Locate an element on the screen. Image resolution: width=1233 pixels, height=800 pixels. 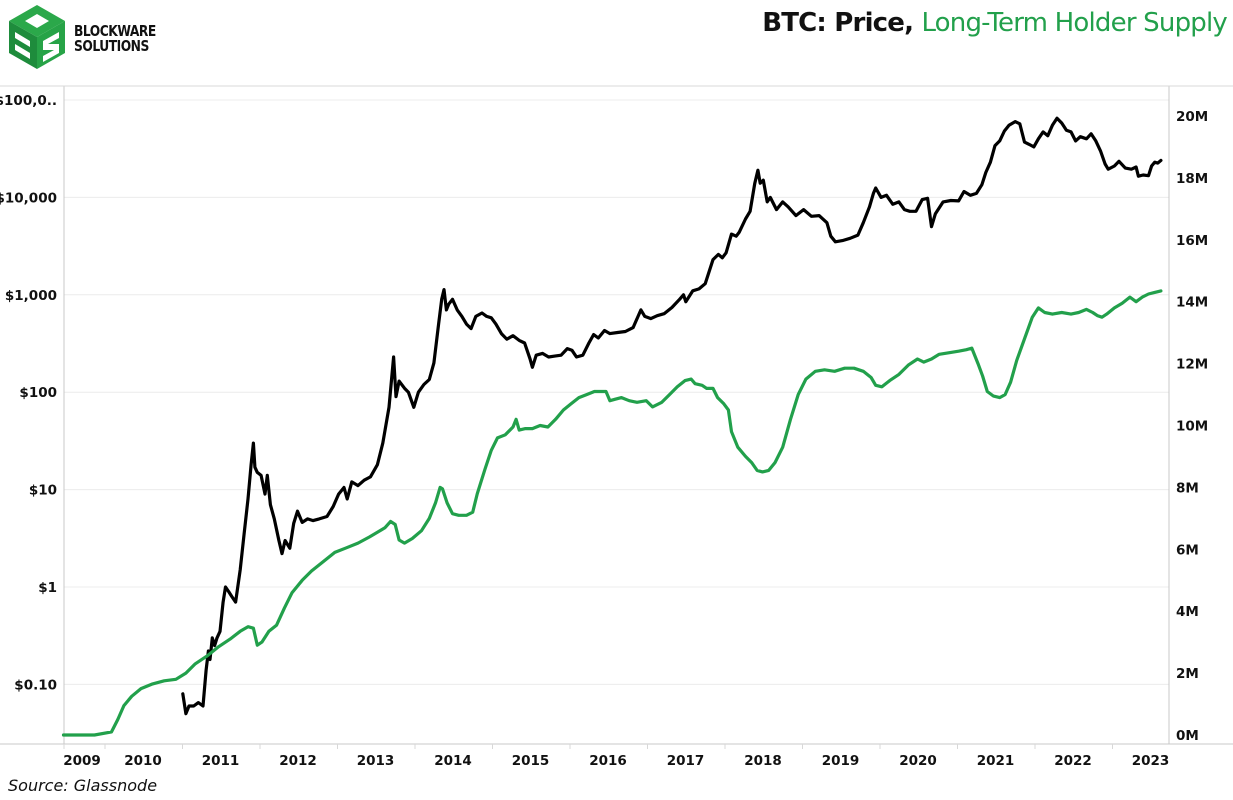
chart-title: BTC: Price, Long-Term Holder Supply is located at coordinates (995, 23).